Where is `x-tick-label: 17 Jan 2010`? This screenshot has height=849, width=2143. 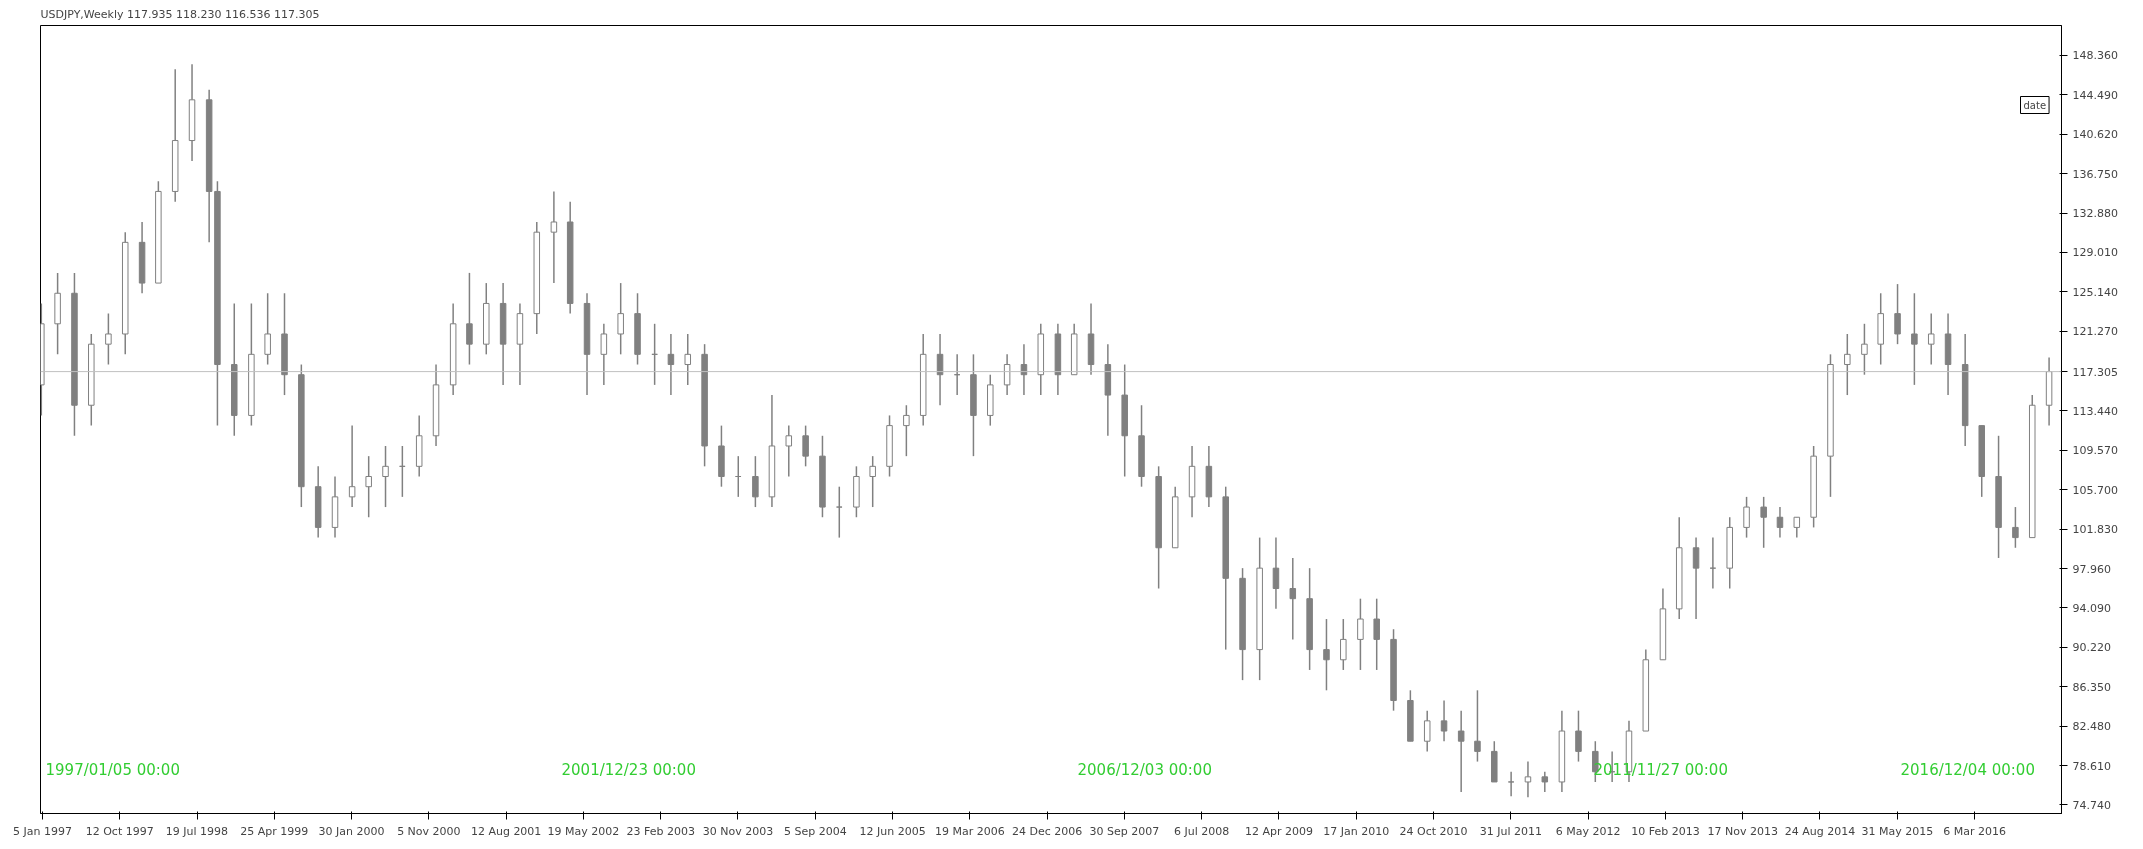 x-tick-label: 17 Jan 2010 is located at coordinates (1356, 831).